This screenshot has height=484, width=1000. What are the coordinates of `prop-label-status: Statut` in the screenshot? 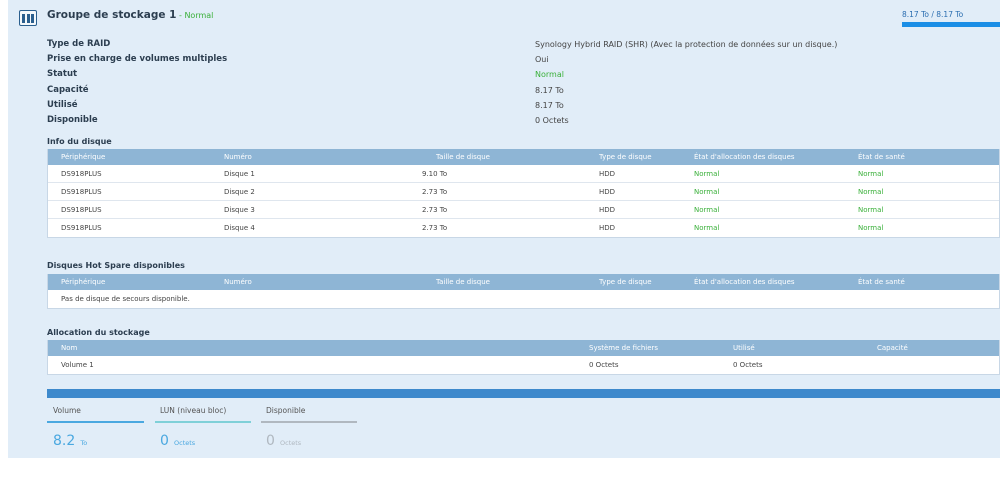 It's located at (62, 74).